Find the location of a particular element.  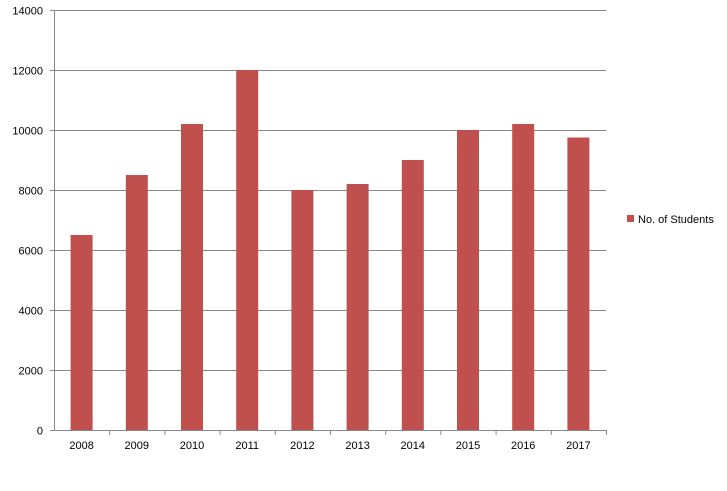

legend-label: No. of Students is located at coordinates (676, 220).